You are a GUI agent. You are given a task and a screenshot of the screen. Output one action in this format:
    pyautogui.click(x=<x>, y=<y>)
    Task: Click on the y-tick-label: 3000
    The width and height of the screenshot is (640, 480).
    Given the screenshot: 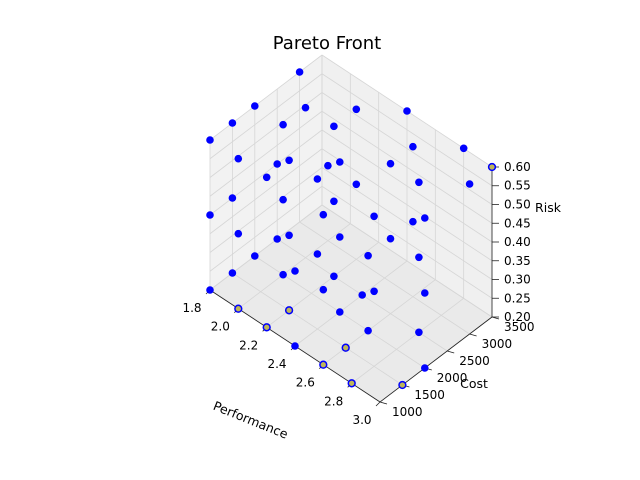 What is the action you would take?
    pyautogui.click(x=497, y=344)
    